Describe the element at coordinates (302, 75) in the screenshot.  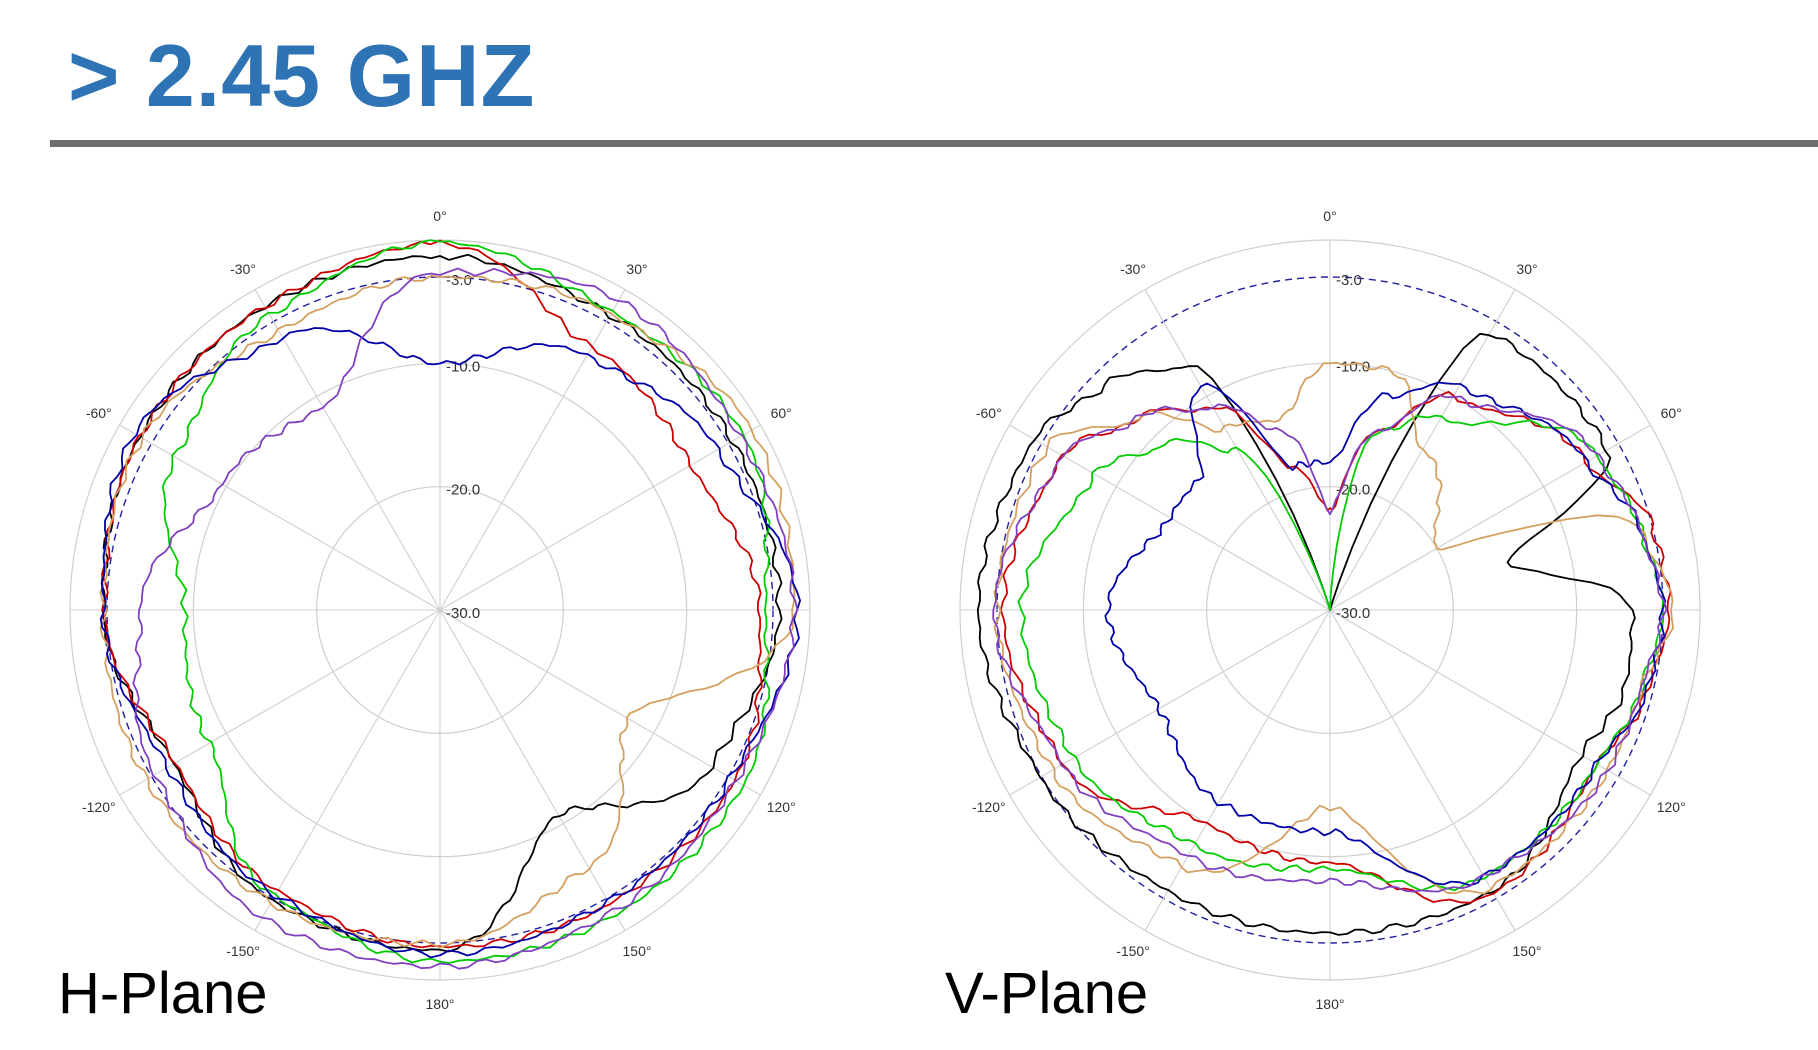
I see `slide-title: > 2.45 GHZ` at that location.